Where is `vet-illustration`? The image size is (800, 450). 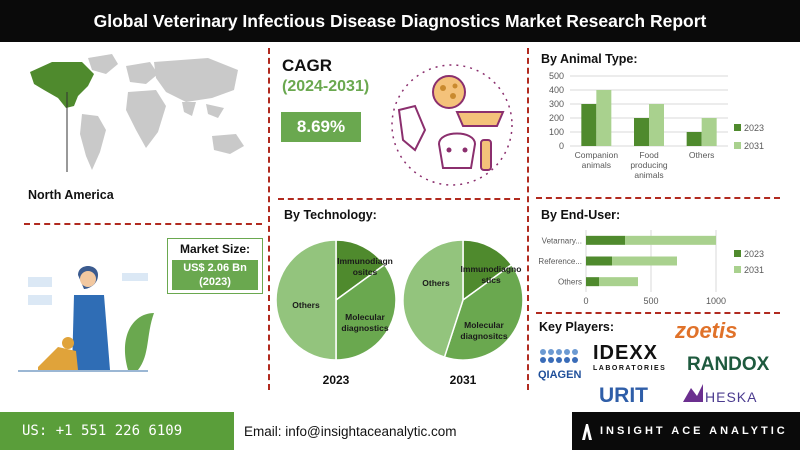
vet-illustration is located at coordinates (86, 319).